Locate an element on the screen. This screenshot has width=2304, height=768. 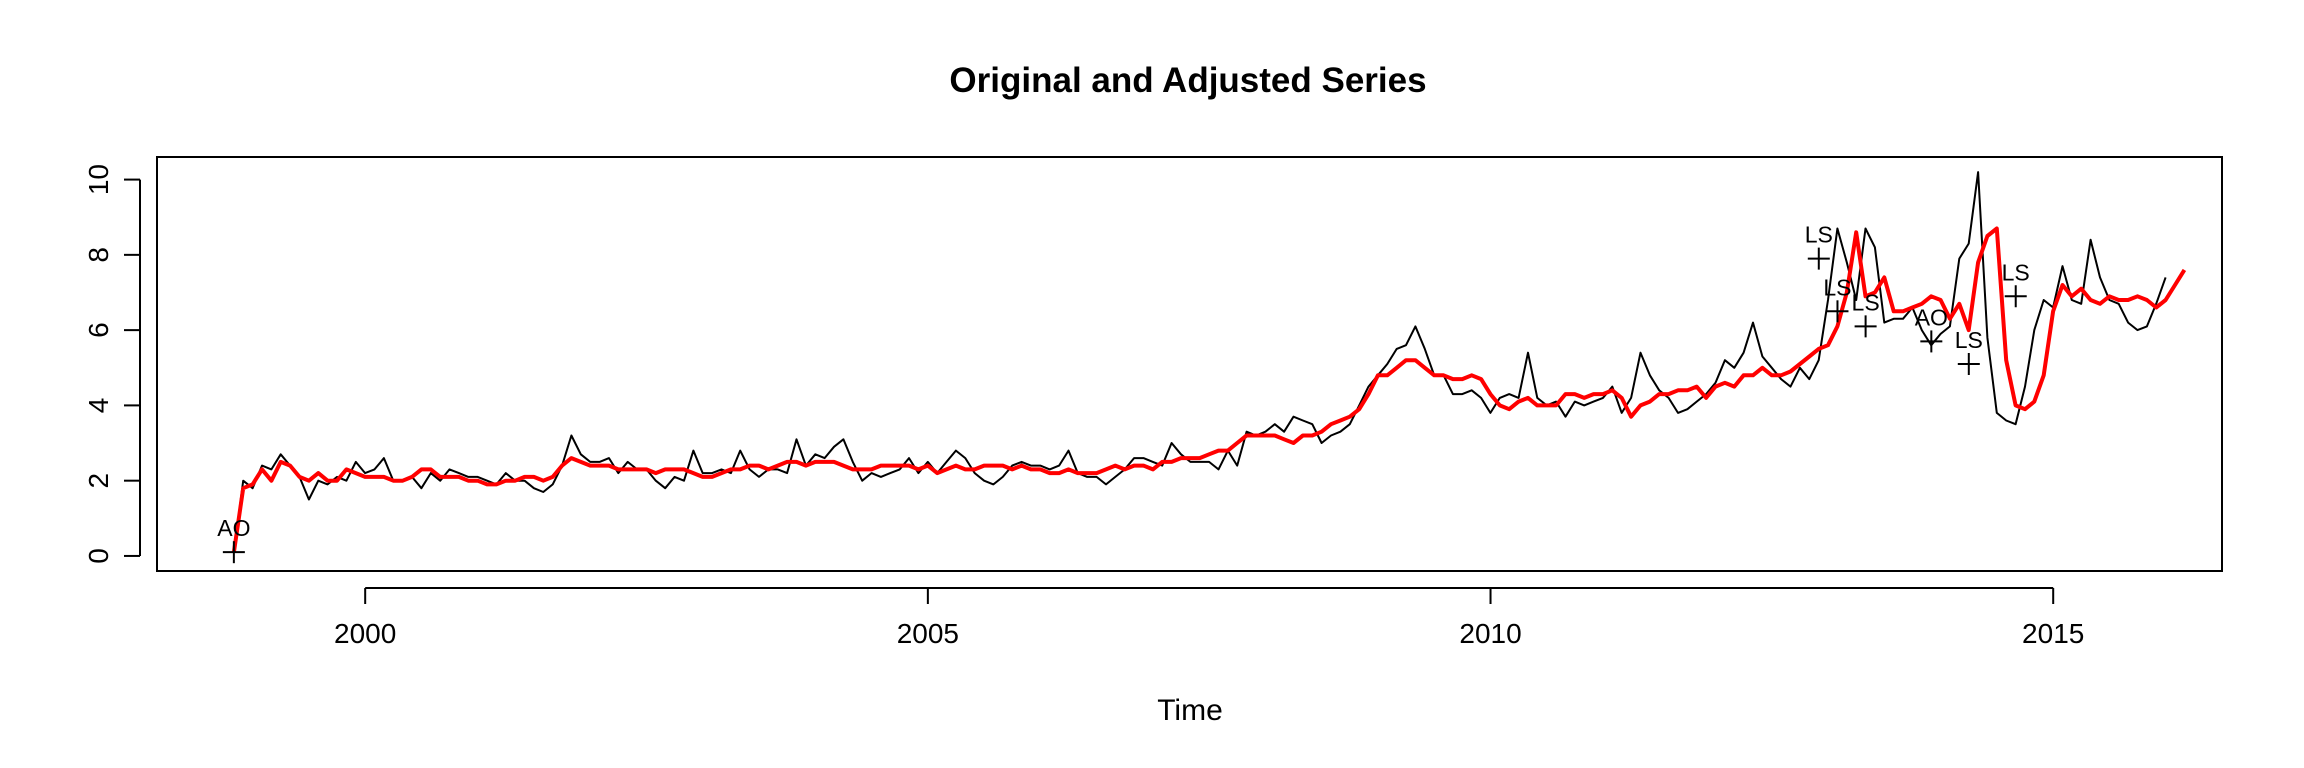
y-tick-label: 10 is located at coordinates (98, 179).